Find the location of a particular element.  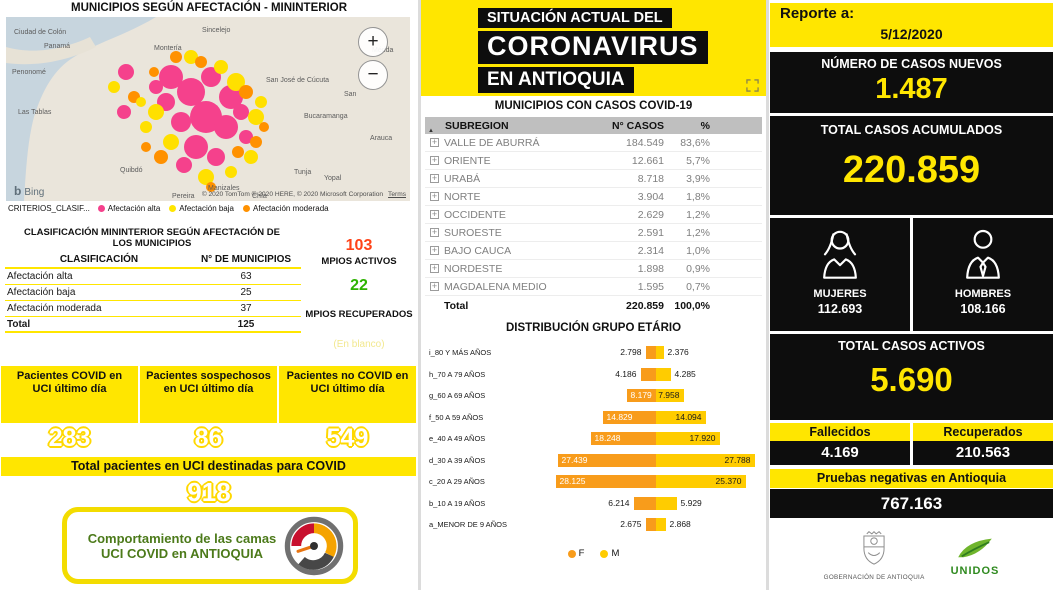

classification-row: Afectación alta 63 is located at coordinates (153, 277).